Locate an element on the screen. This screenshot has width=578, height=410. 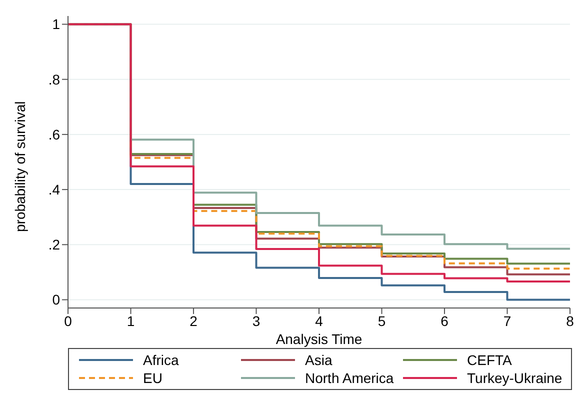
legend-label: EU is located at coordinates (152, 378).